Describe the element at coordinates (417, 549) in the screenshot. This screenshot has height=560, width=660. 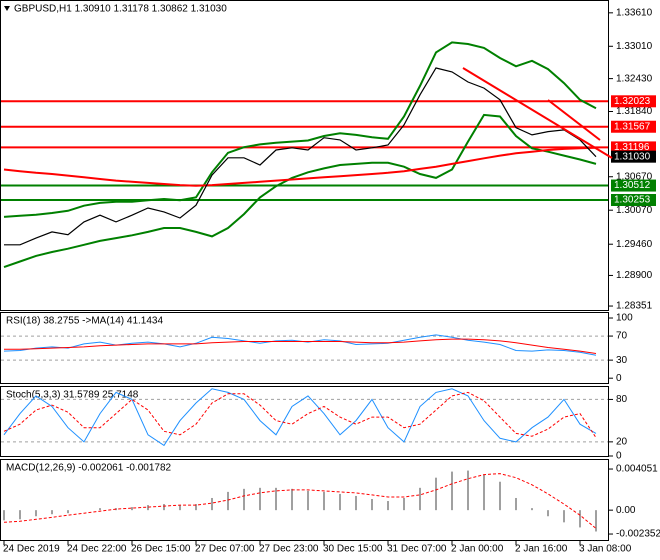
I see `x-tick-label: 31 Dec 07:00` at that location.